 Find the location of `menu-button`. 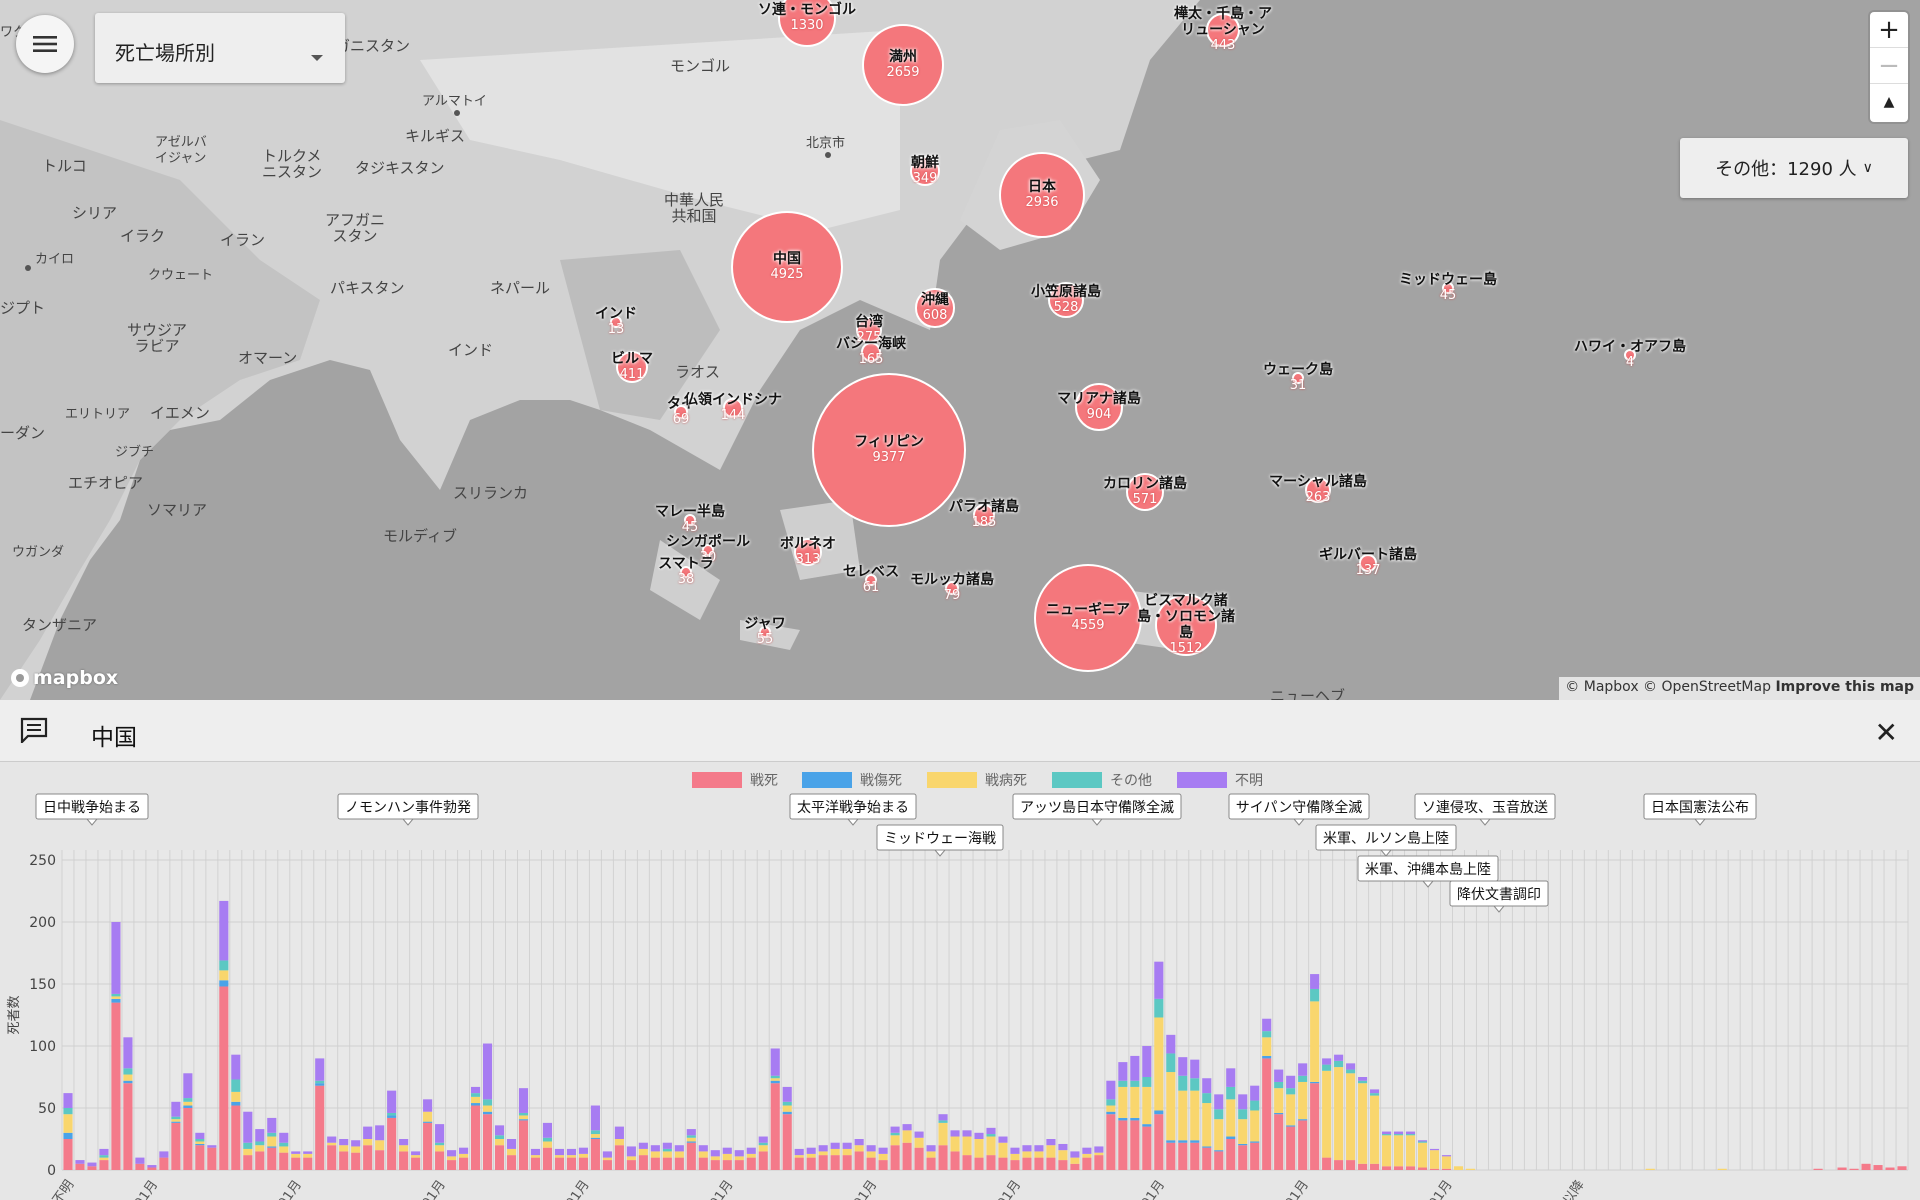

menu-button is located at coordinates (45, 44).